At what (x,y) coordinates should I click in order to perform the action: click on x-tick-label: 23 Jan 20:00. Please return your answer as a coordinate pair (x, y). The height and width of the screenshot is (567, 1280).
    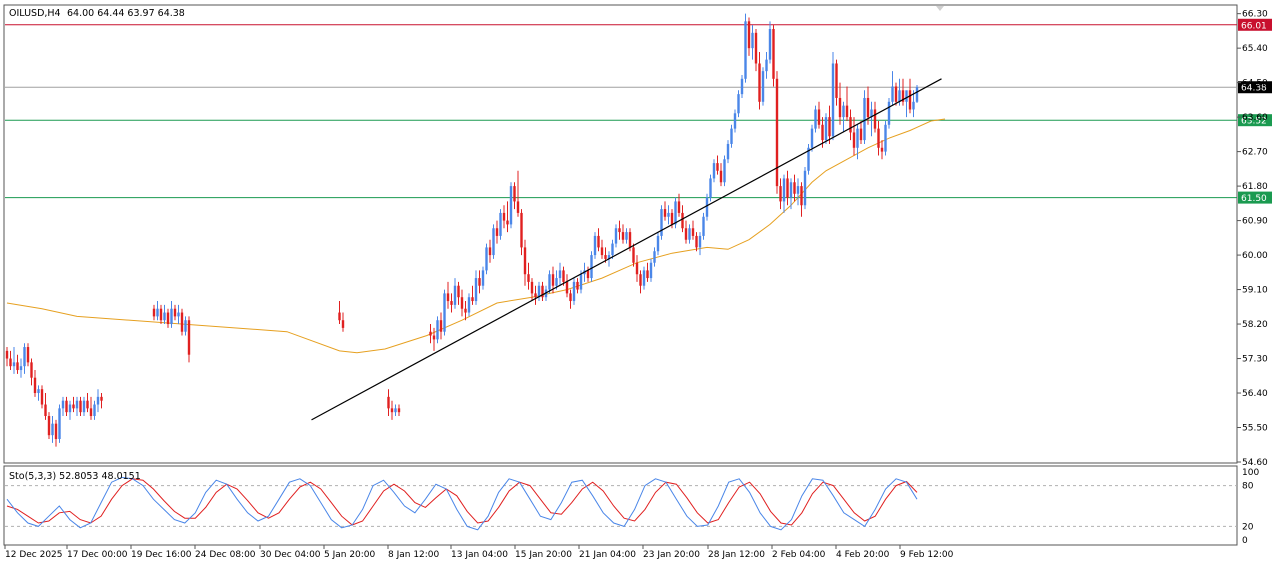
    Looking at the image, I should click on (671, 555).